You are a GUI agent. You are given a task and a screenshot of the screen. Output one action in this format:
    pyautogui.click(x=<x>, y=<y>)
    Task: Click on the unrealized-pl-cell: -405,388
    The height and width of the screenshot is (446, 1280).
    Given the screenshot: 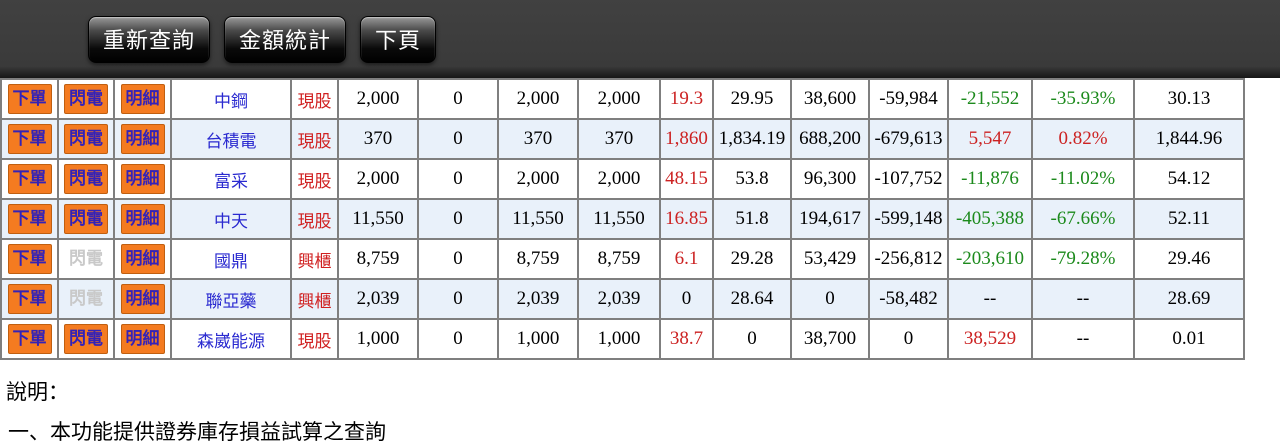 What is the action you would take?
    pyautogui.click(x=990, y=219)
    